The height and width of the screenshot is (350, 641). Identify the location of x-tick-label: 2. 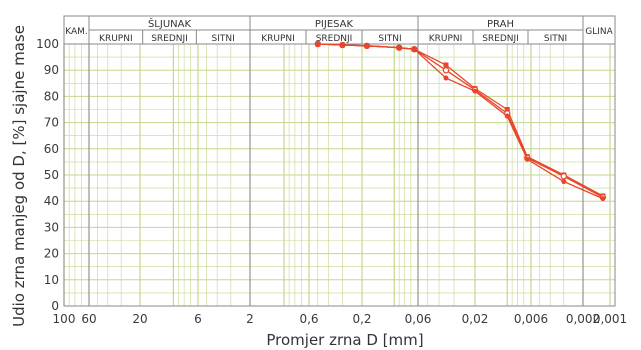
(250, 319).